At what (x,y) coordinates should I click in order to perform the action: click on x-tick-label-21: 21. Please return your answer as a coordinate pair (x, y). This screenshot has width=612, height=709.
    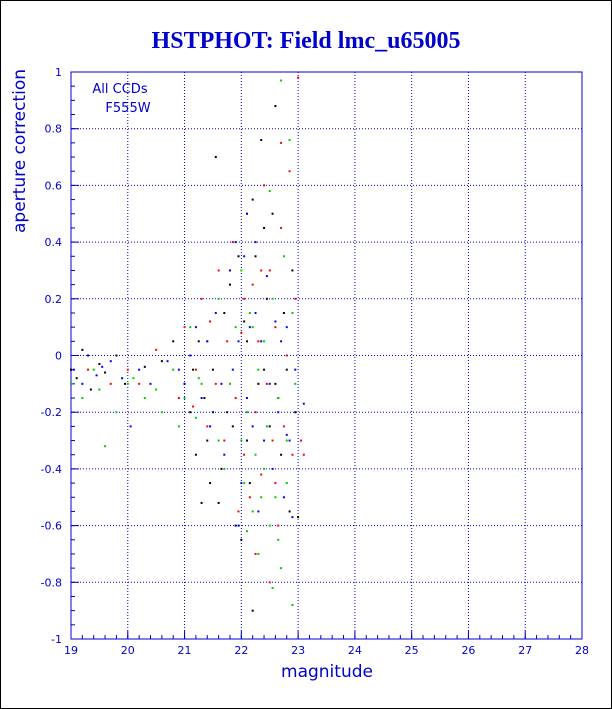
    Looking at the image, I should click on (185, 650).